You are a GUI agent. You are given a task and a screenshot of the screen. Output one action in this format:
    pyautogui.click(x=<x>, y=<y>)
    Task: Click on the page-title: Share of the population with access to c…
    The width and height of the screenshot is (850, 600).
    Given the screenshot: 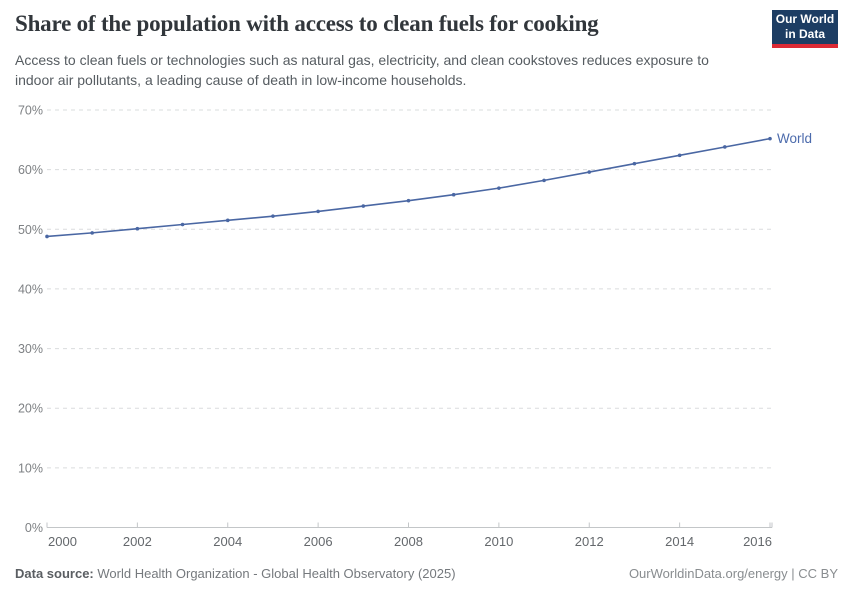 What is the action you would take?
    pyautogui.click(x=307, y=23)
    